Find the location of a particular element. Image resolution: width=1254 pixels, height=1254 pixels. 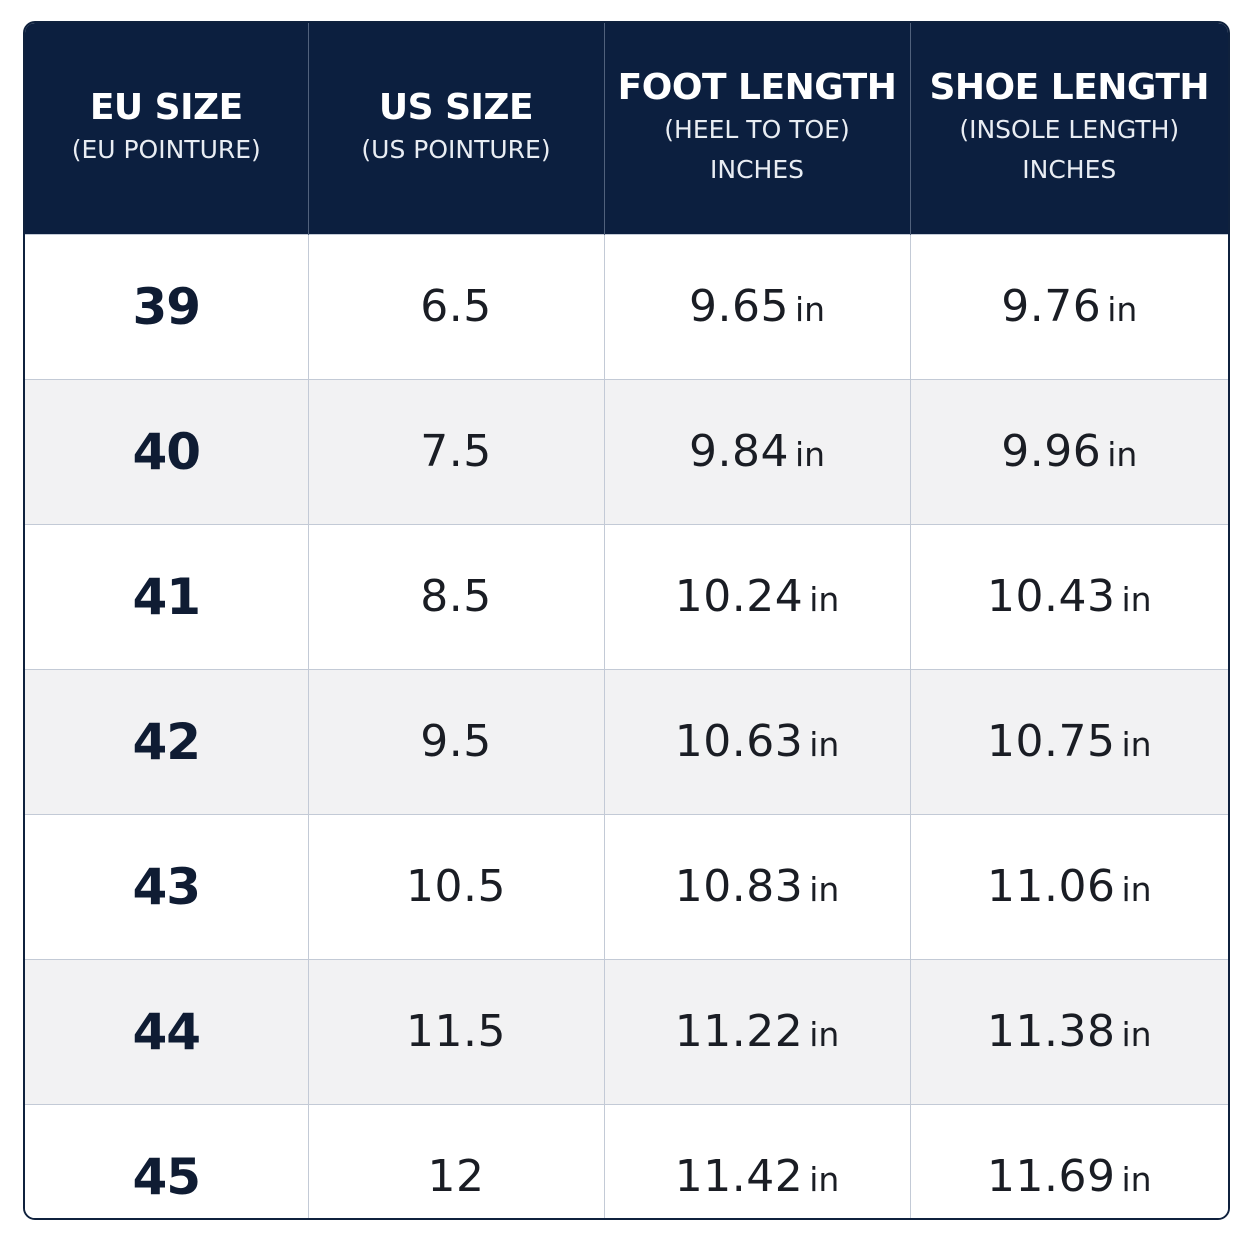

foot-length-cell: 9.84 in is located at coordinates (756, 451).